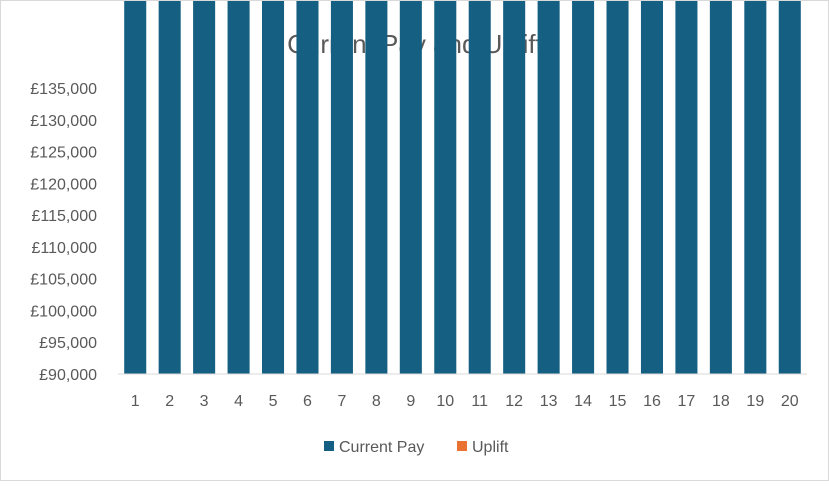  Describe the element at coordinates (721, 401) in the screenshot. I see `x-tick-label: 18` at that location.